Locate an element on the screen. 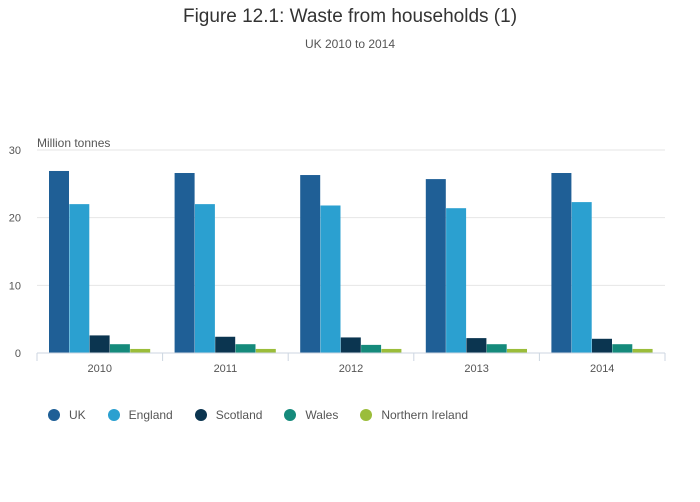  bar-scotland-2014 is located at coordinates (602, 345).